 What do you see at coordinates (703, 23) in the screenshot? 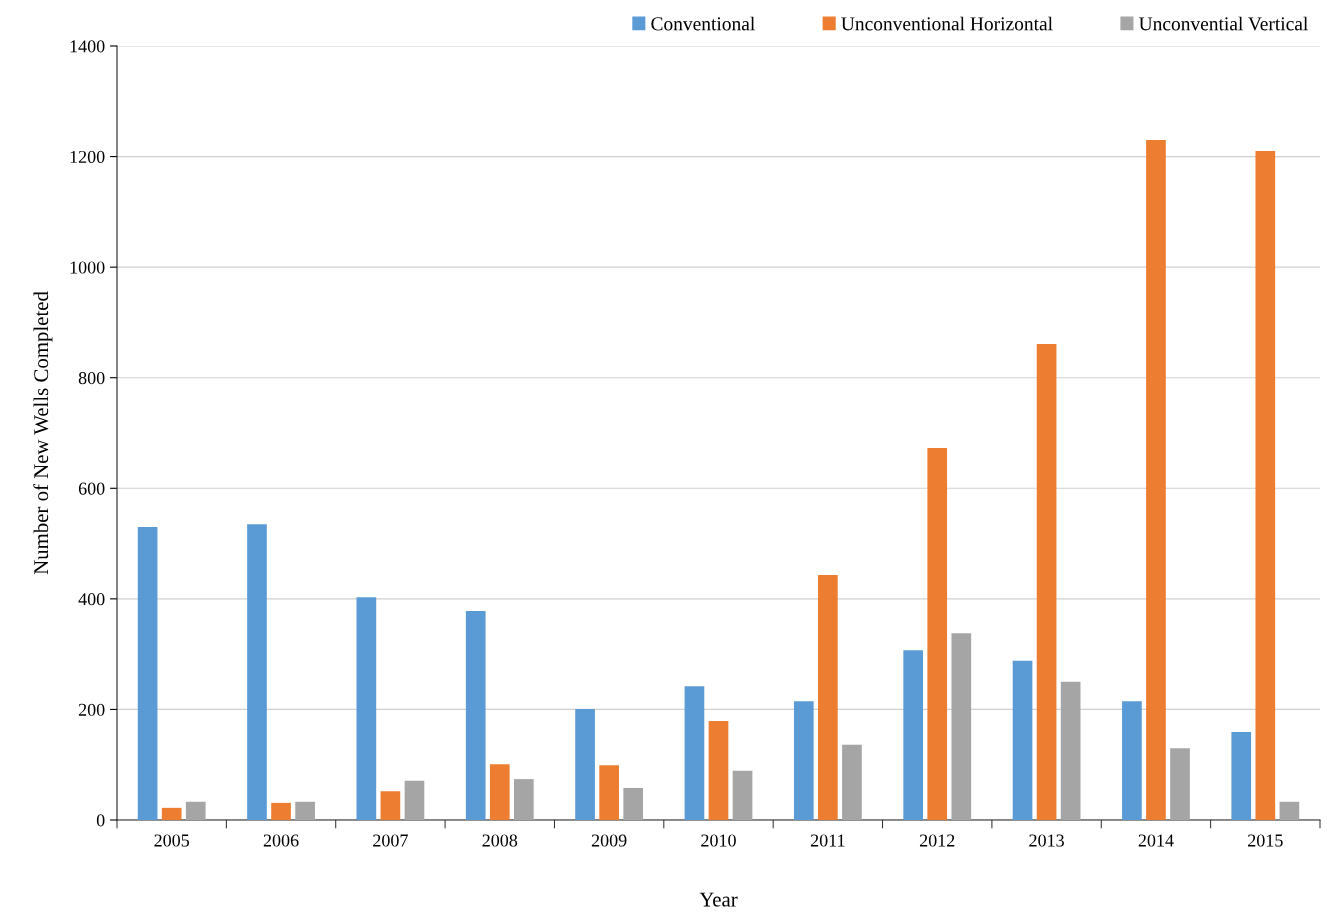
I see `legend-label: Conventional` at bounding box center [703, 23].